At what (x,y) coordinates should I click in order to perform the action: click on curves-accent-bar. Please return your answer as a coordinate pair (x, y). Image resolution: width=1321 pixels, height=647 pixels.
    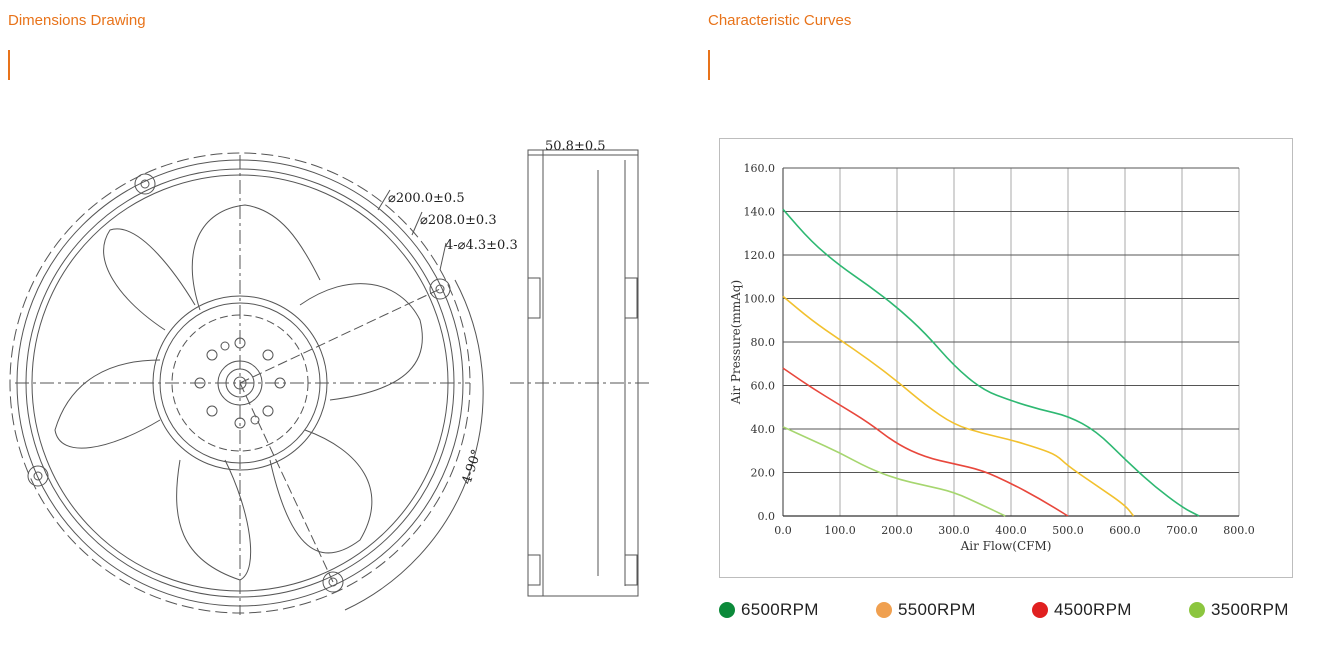
    Looking at the image, I should click on (709, 65).